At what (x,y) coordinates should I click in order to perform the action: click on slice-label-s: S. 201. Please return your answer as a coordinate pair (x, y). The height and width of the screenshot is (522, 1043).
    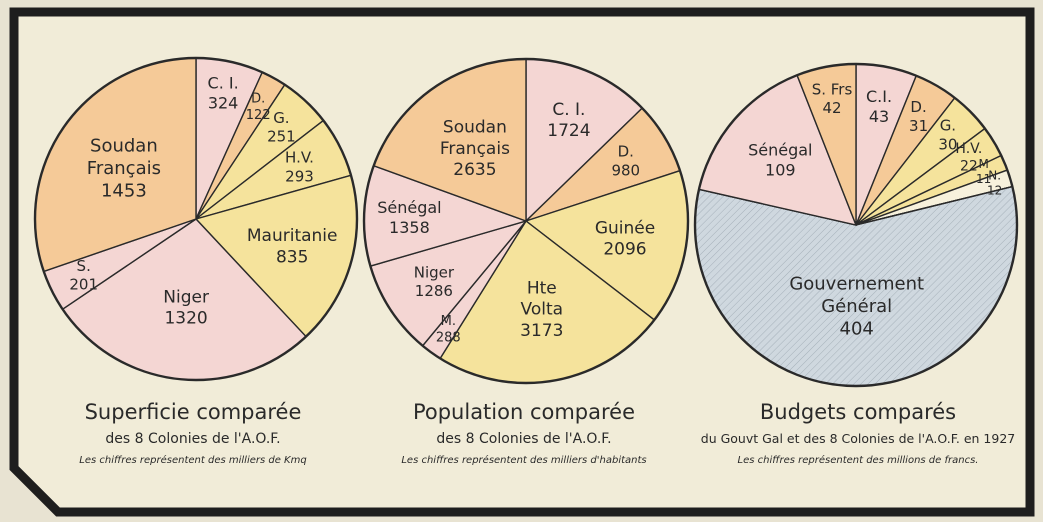
    Looking at the image, I should click on (83, 275).